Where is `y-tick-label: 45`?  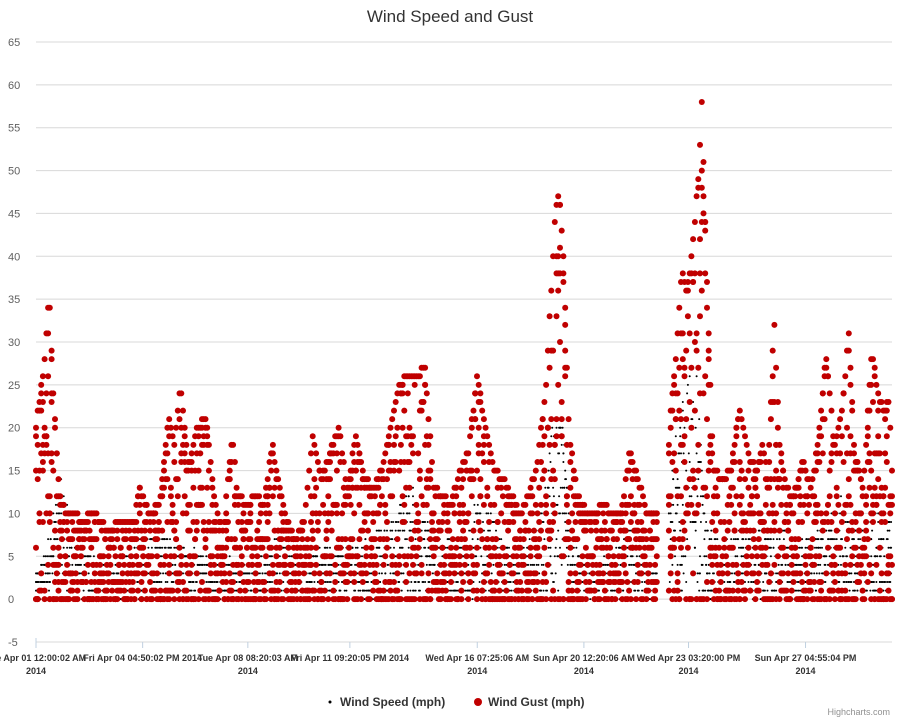
y-tick-label: 45 is located at coordinates (14, 214).